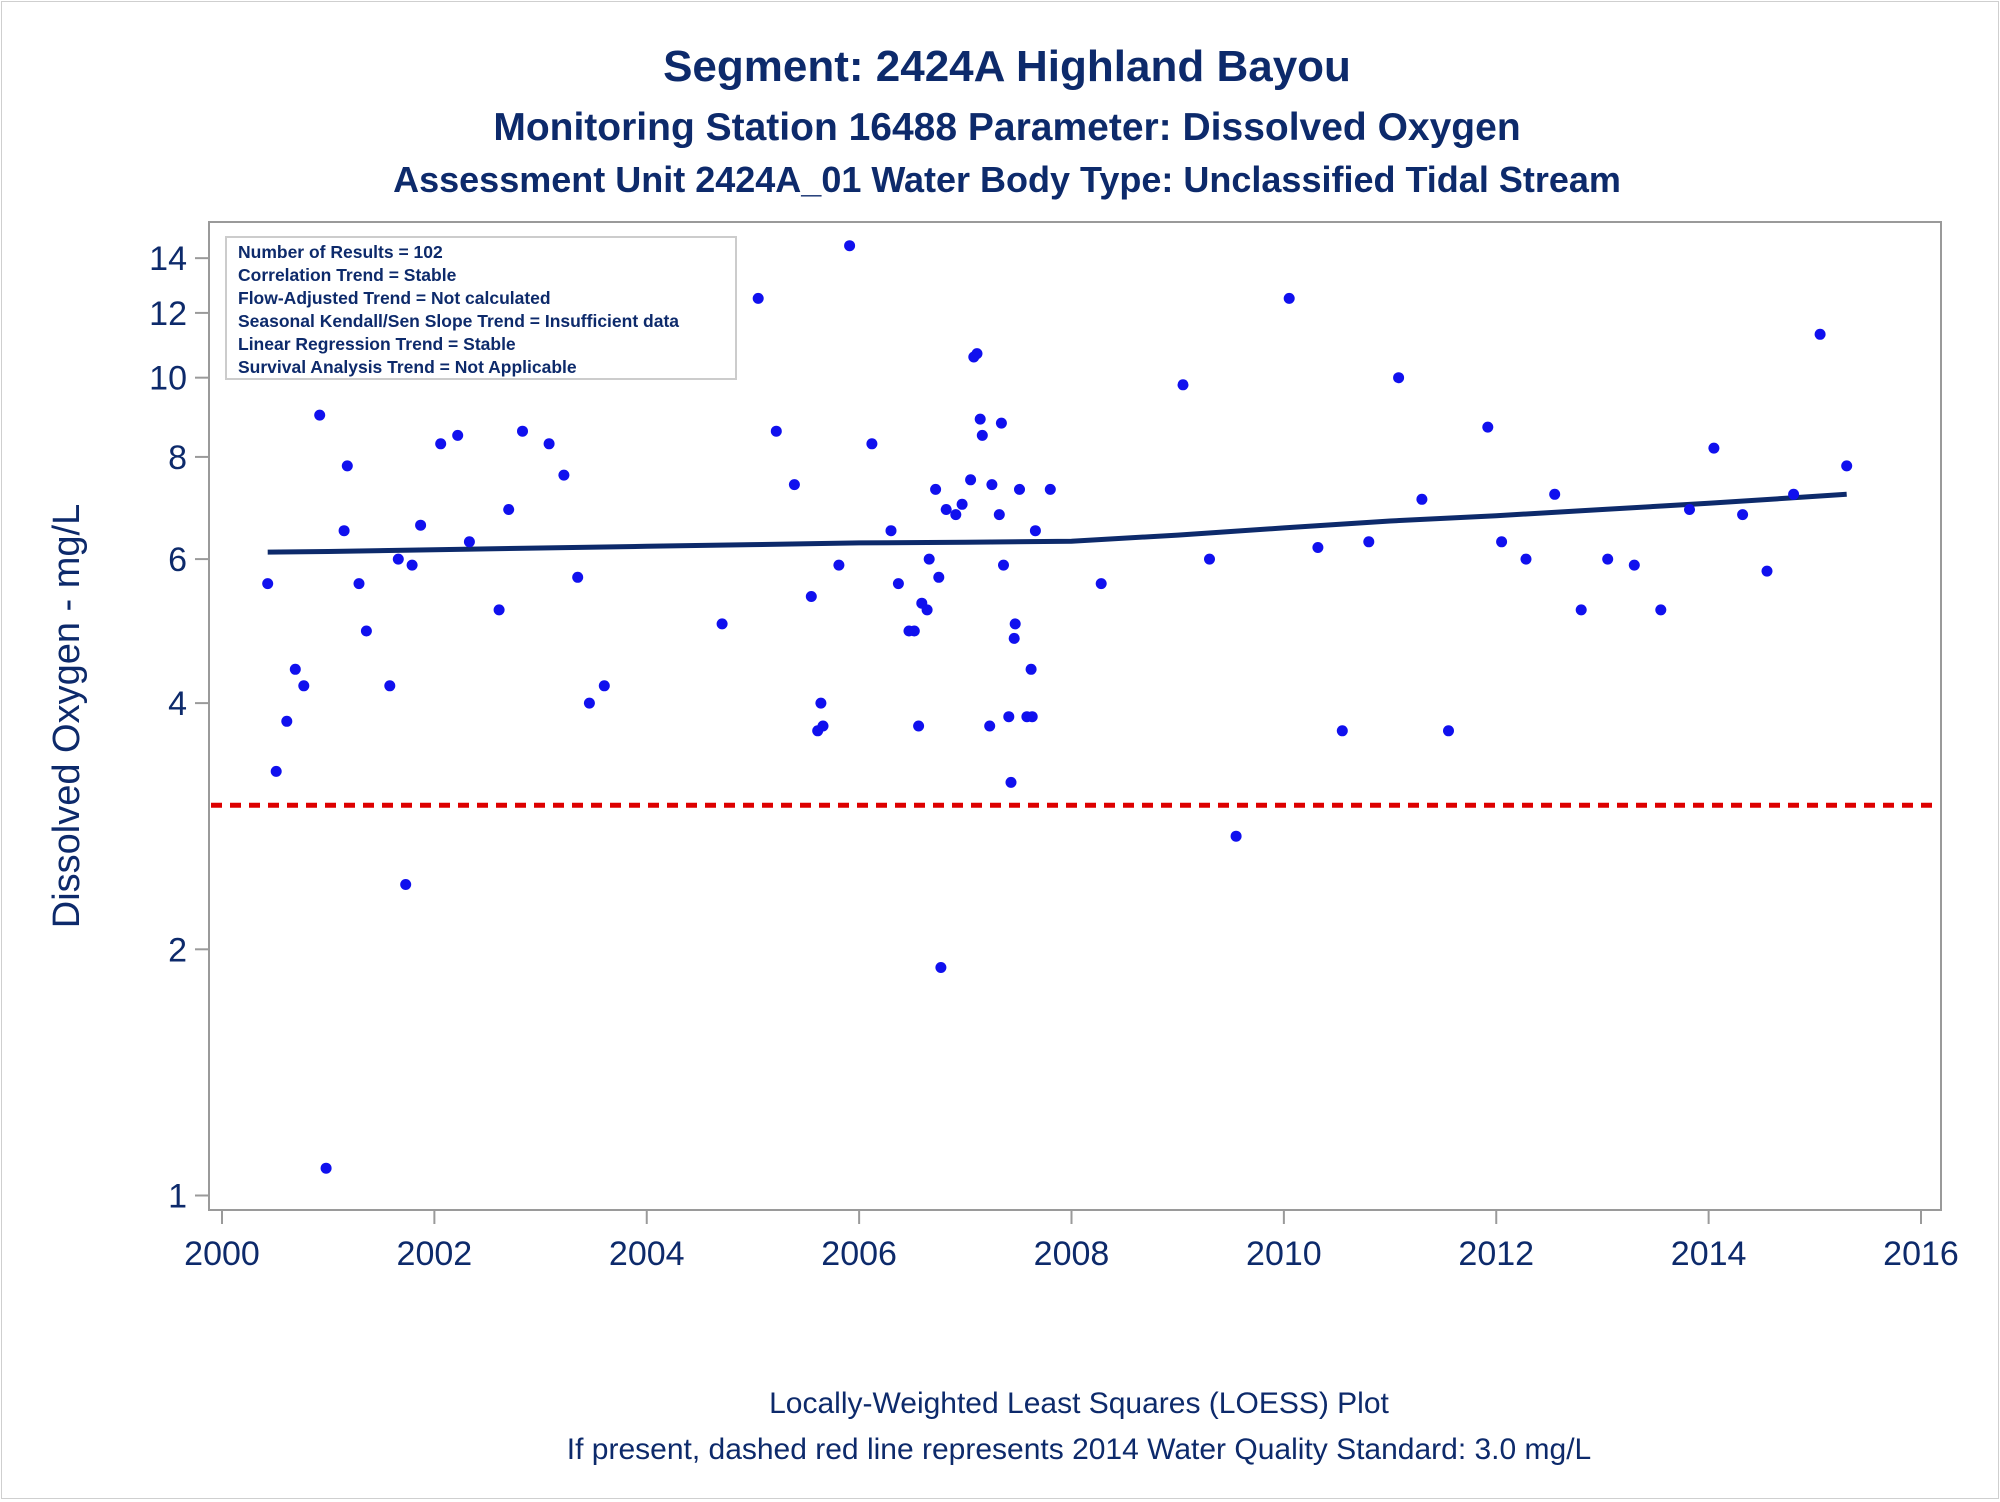 Image resolution: width=2000 pixels, height=1502 pixels. I want to click on chart-title: Segment: 2424A Highland Bayou, so click(1007, 66).